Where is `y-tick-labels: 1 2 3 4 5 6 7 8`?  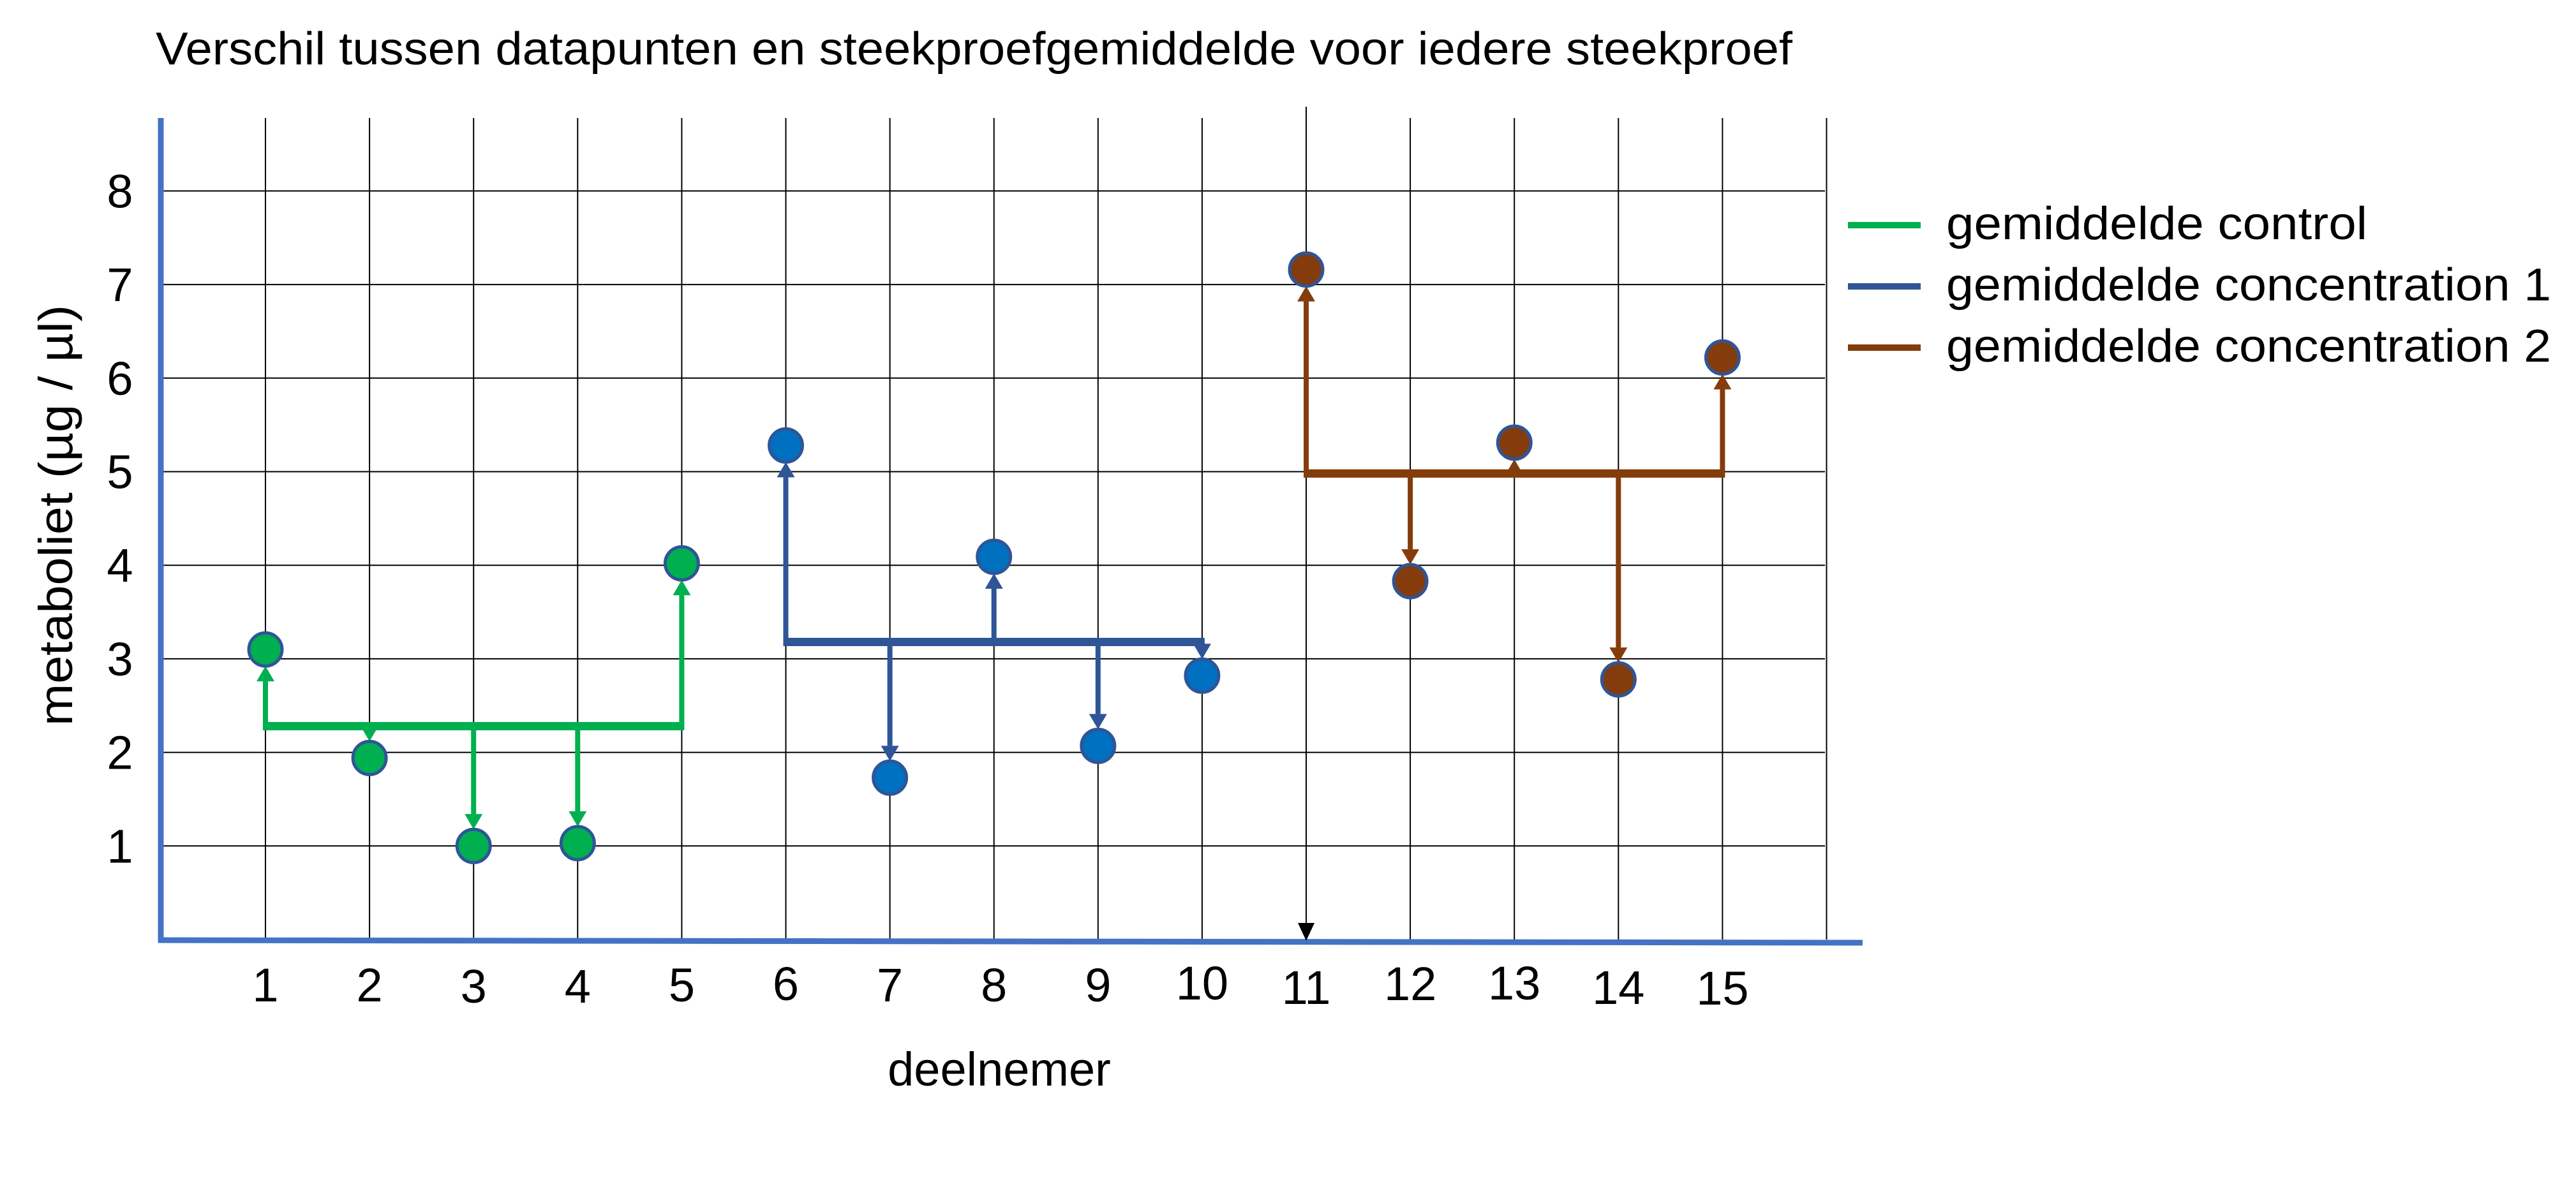 y-tick-labels: 1 2 3 4 5 6 7 8 is located at coordinates (120, 519).